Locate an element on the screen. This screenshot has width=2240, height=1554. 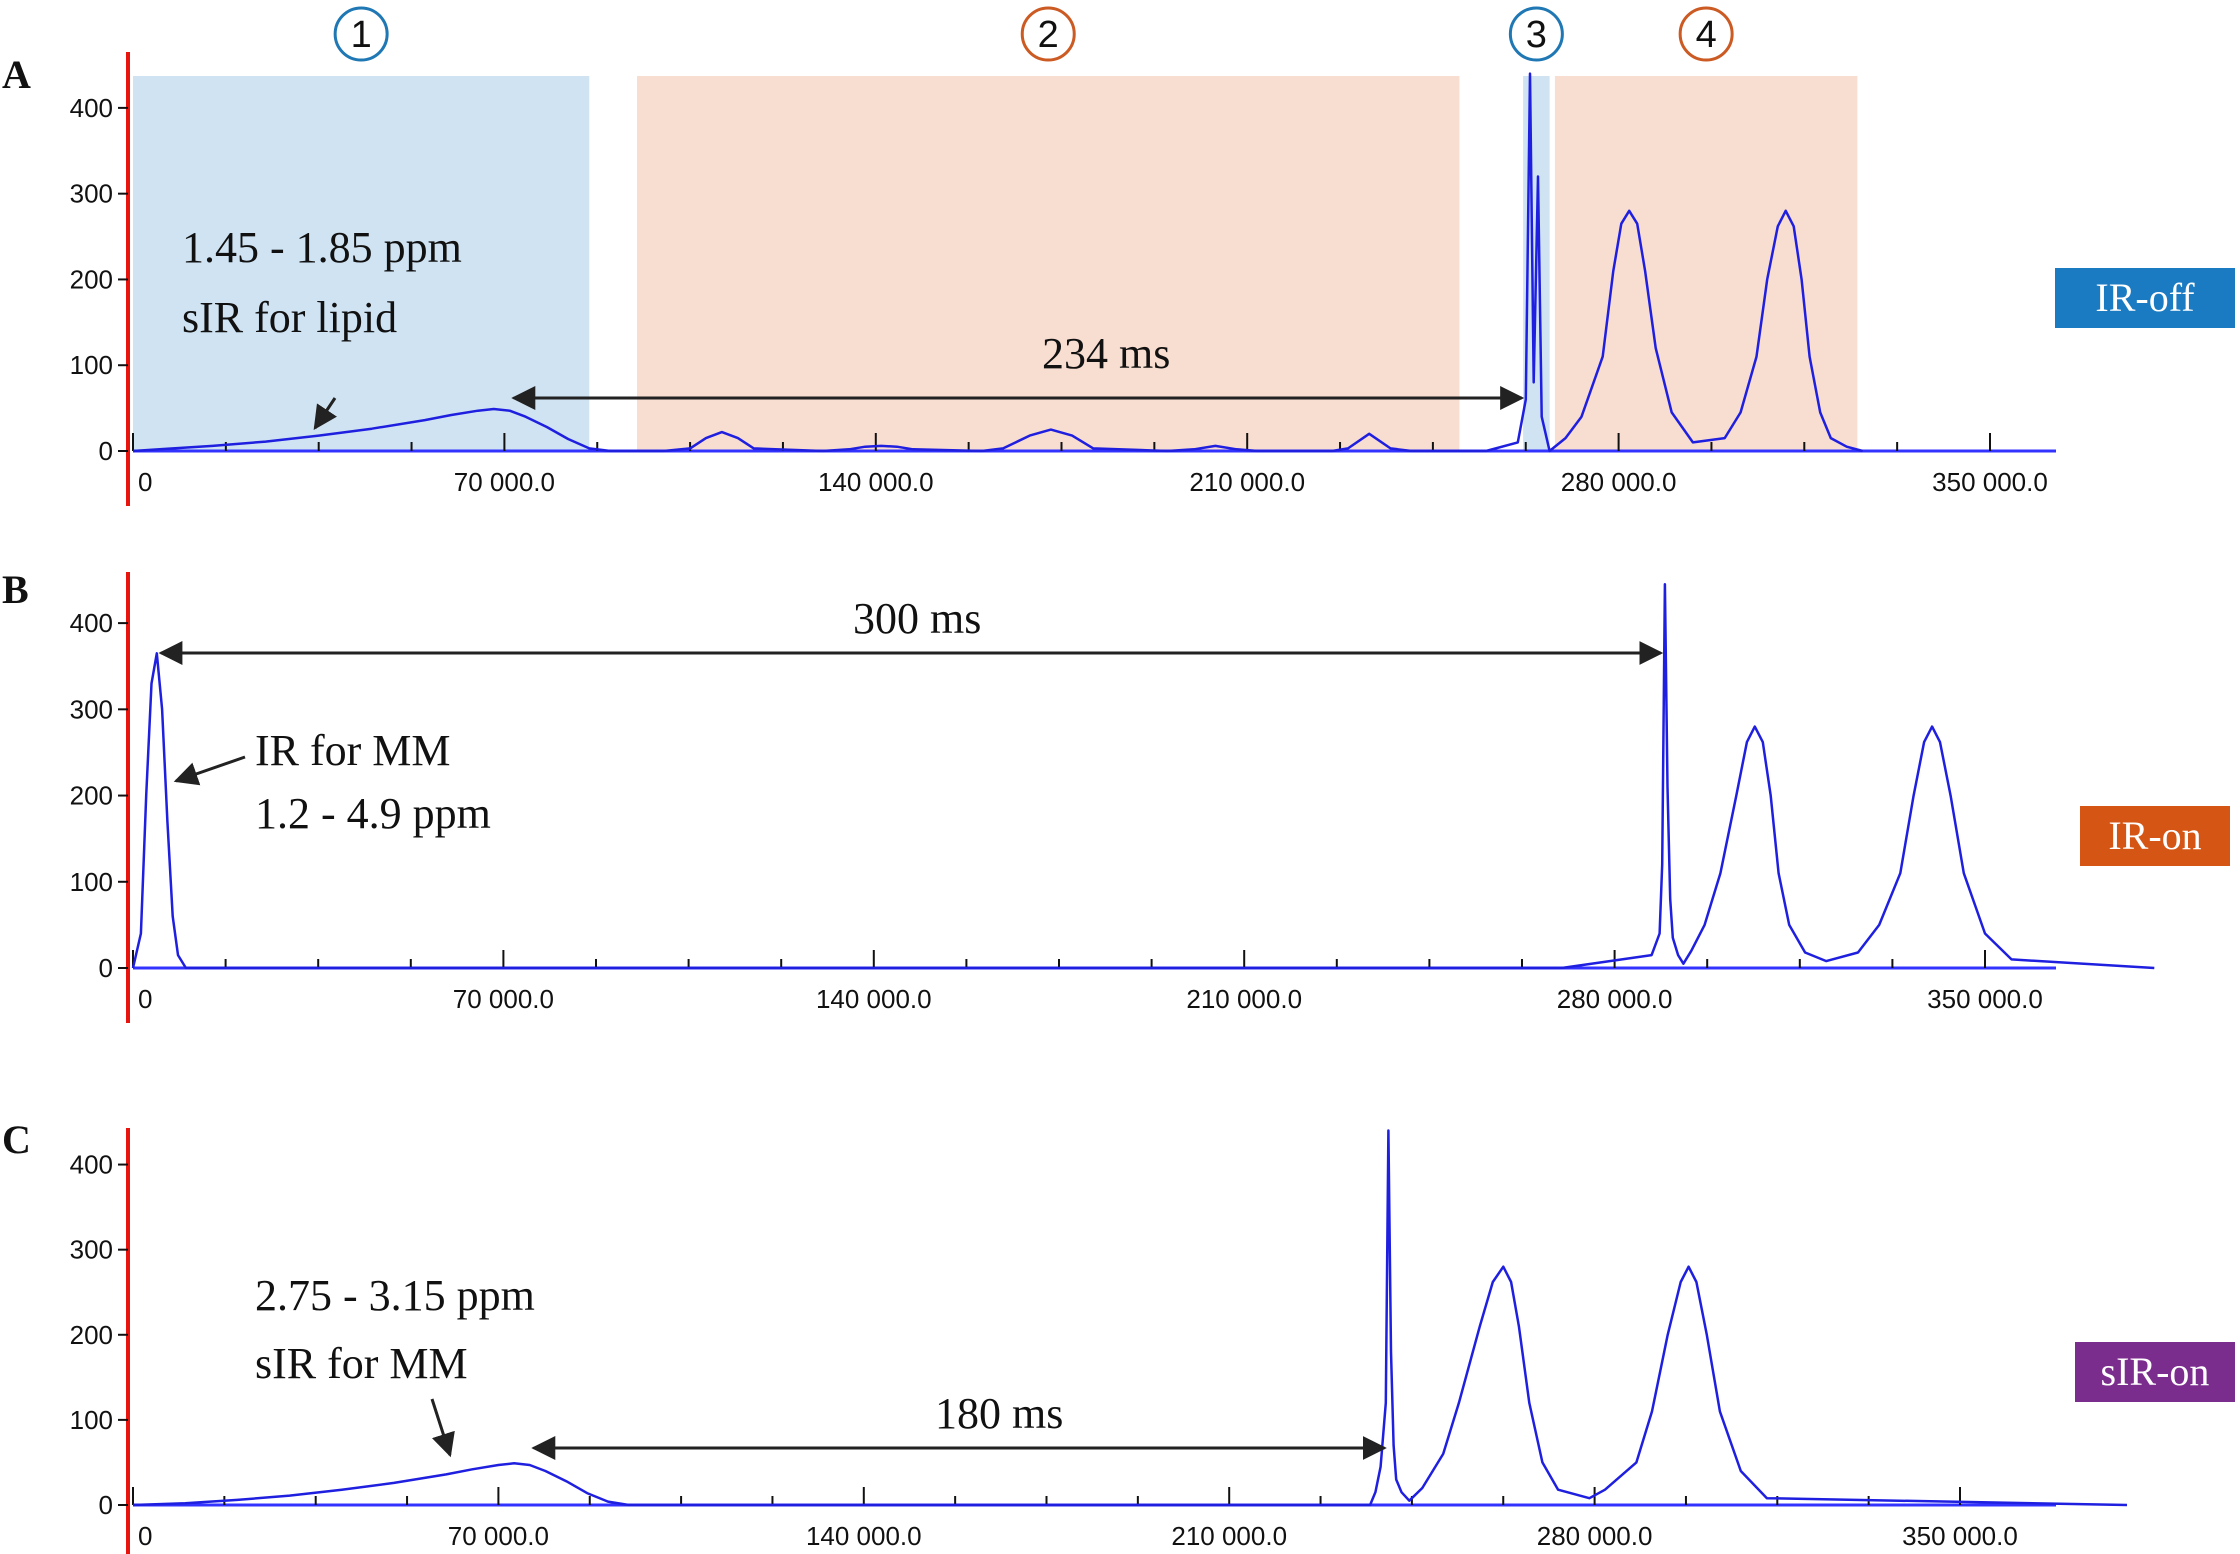
panel-a-mode-badge-bg is located at coordinates (2145, 298).